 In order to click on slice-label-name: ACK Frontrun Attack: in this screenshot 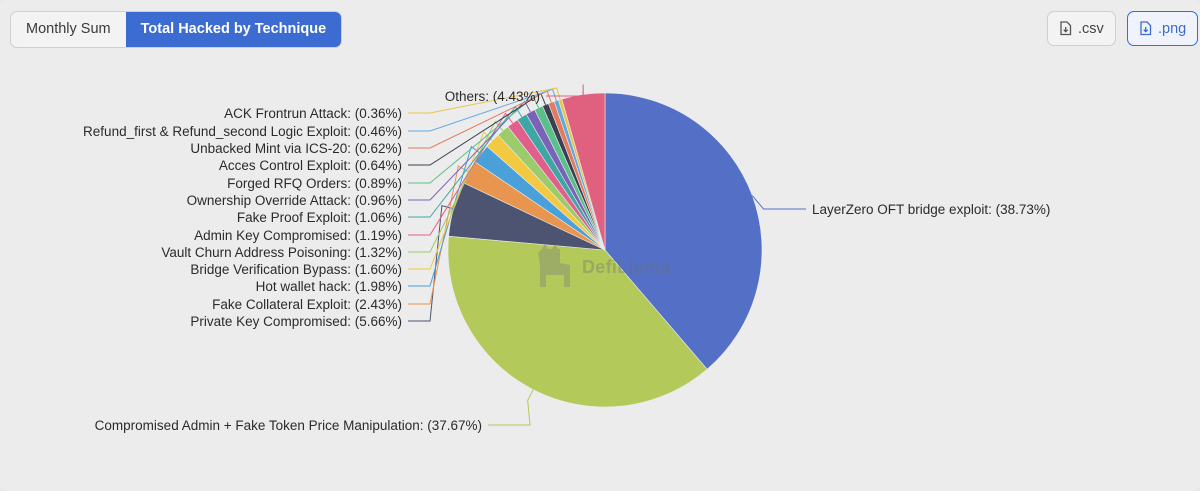, I will do `click(289, 113)`.